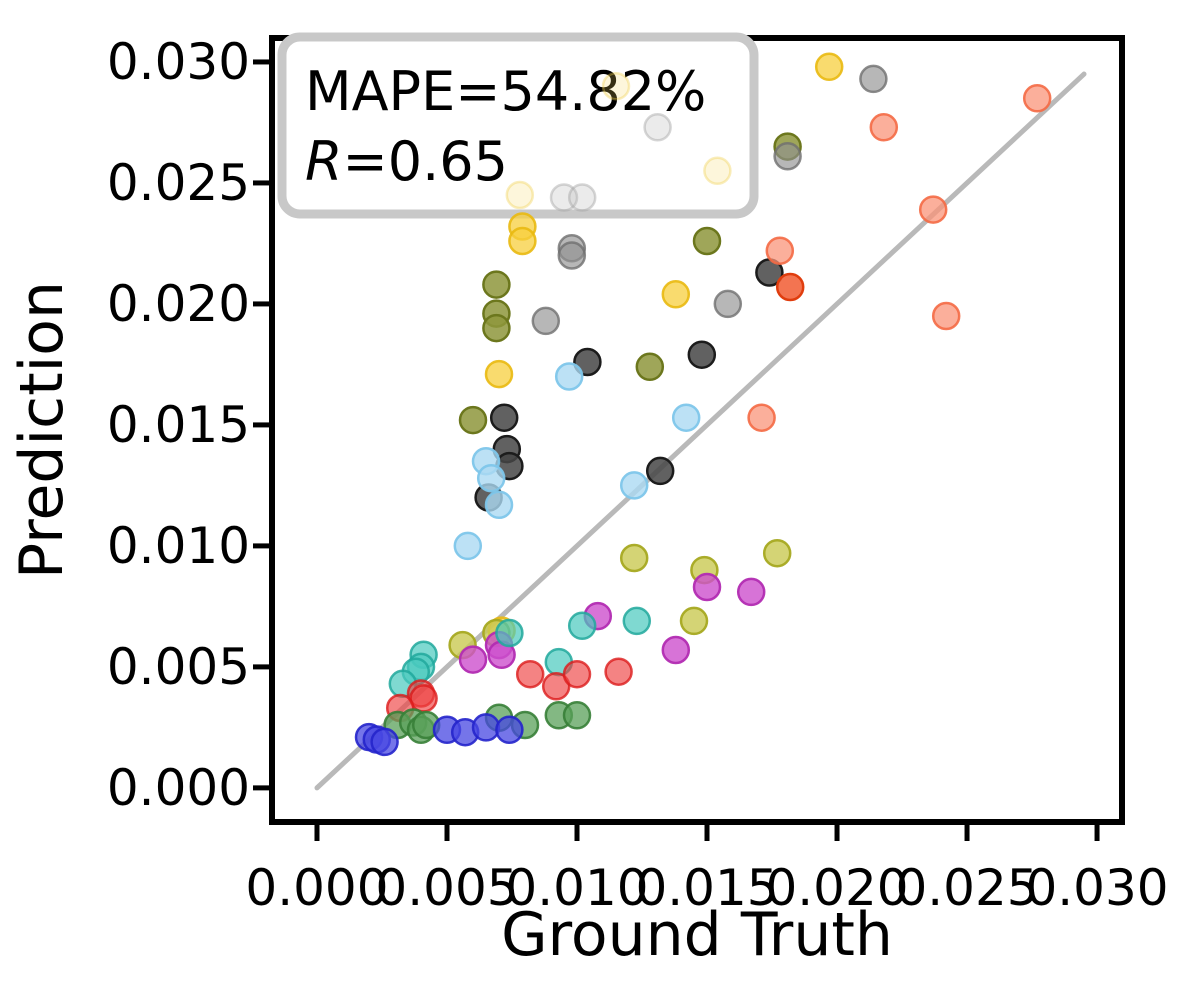 Image resolution: width=1200 pixels, height=1000 pixels. What do you see at coordinates (178, 183) in the screenshot?
I see `y-tick-label: 0.025` at bounding box center [178, 183].